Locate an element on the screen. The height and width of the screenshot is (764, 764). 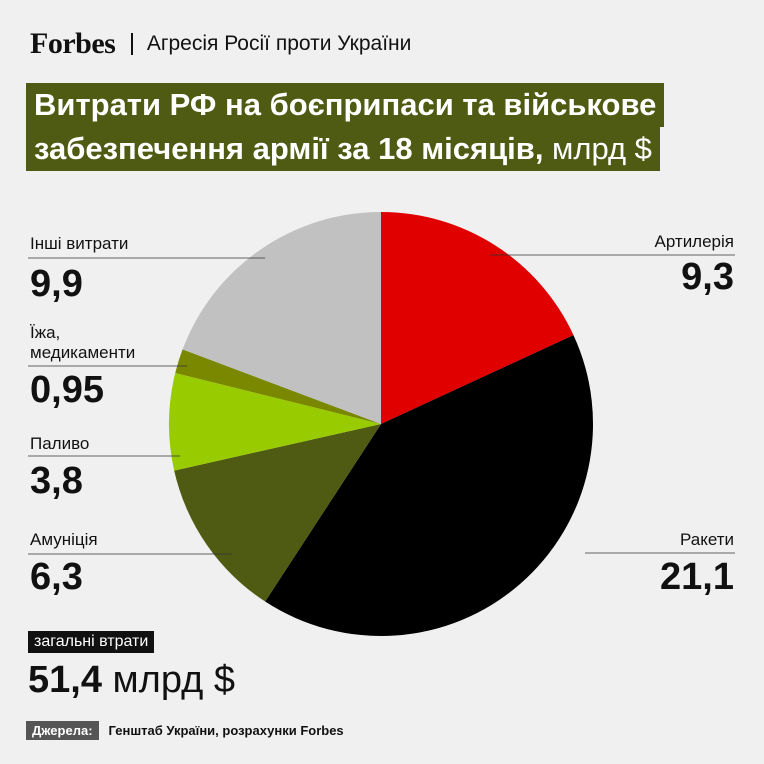
header-divider is located at coordinates (132, 44).